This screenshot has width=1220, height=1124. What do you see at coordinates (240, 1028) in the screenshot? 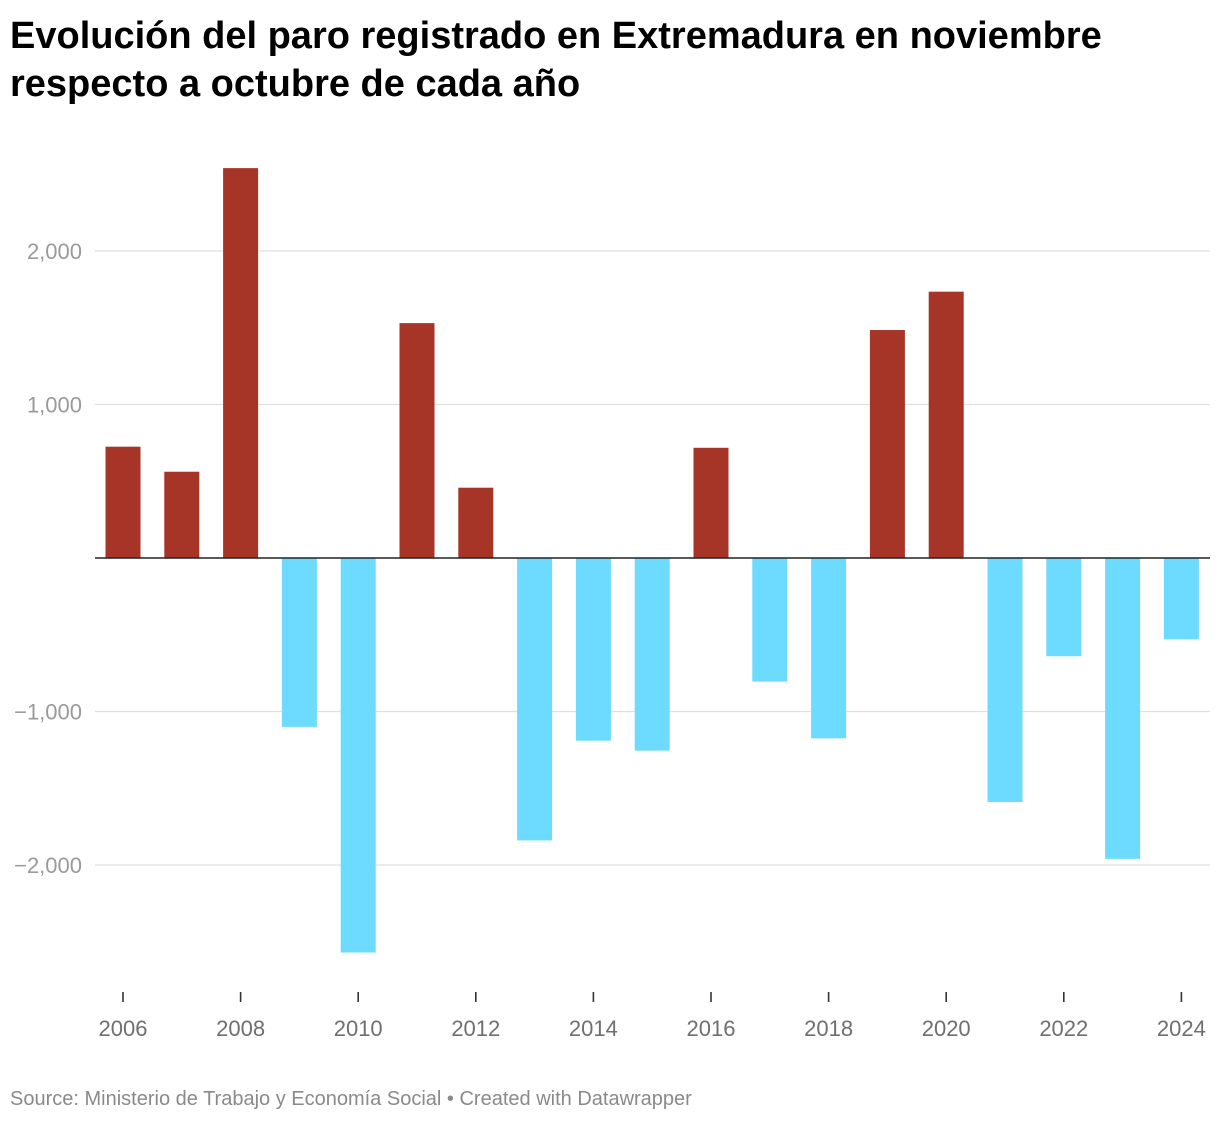
I see `x-tick-label: 2008` at bounding box center [240, 1028].